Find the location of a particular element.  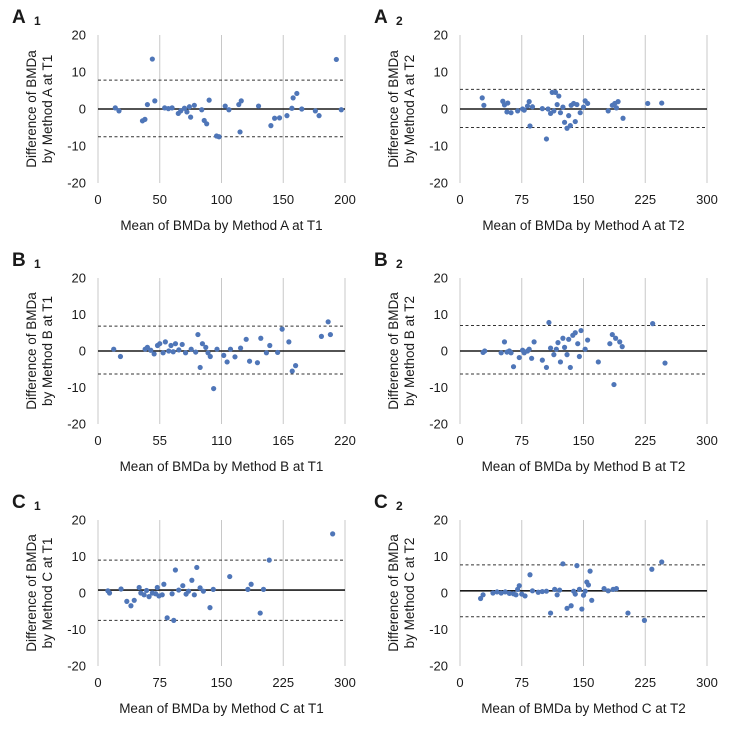

x-tick-label: 50 is located at coordinates (160, 199).